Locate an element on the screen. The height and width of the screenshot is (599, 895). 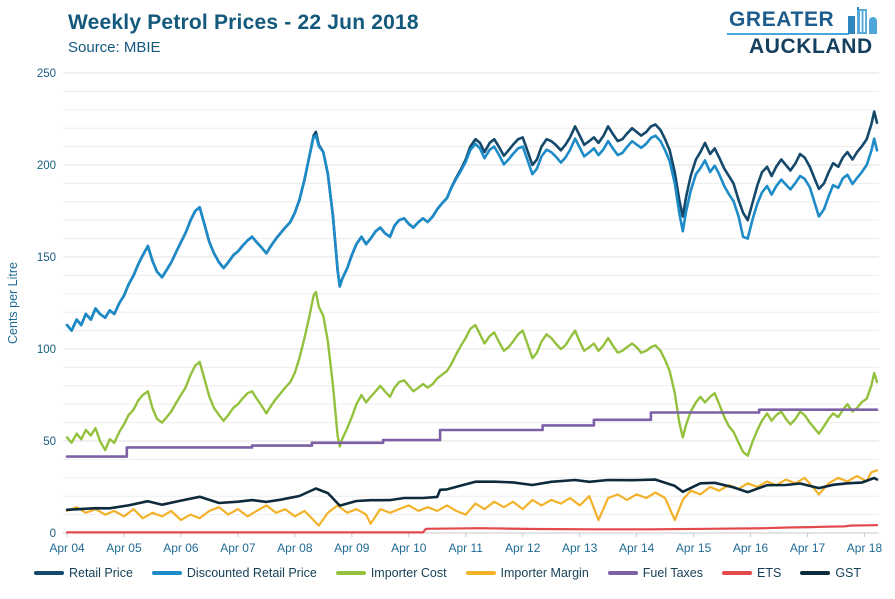
x-tick-label: Apr 10 is located at coordinates (409, 548).